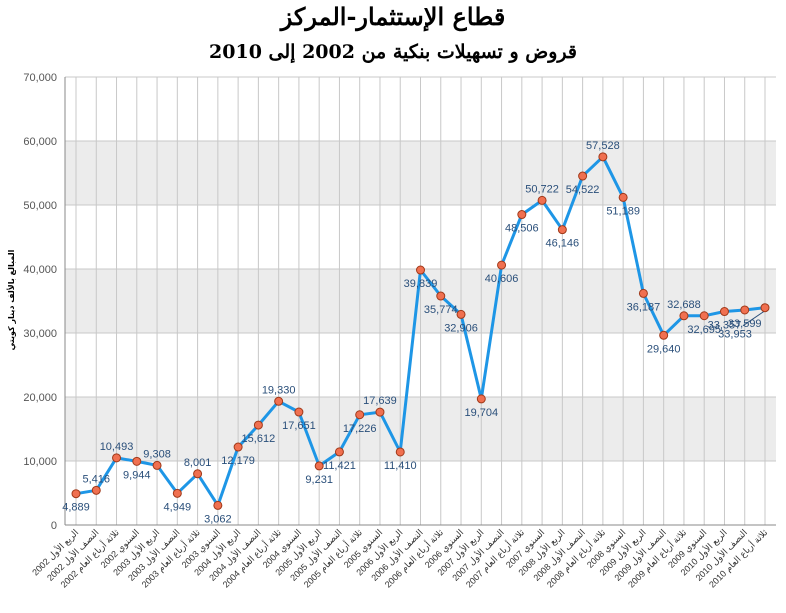 Image resolution: width=786 pixels, height=613 pixels. Describe the element at coordinates (393, 16) in the screenshot. I see `chart-title: قطاع الإستثمار-المركز` at that location.